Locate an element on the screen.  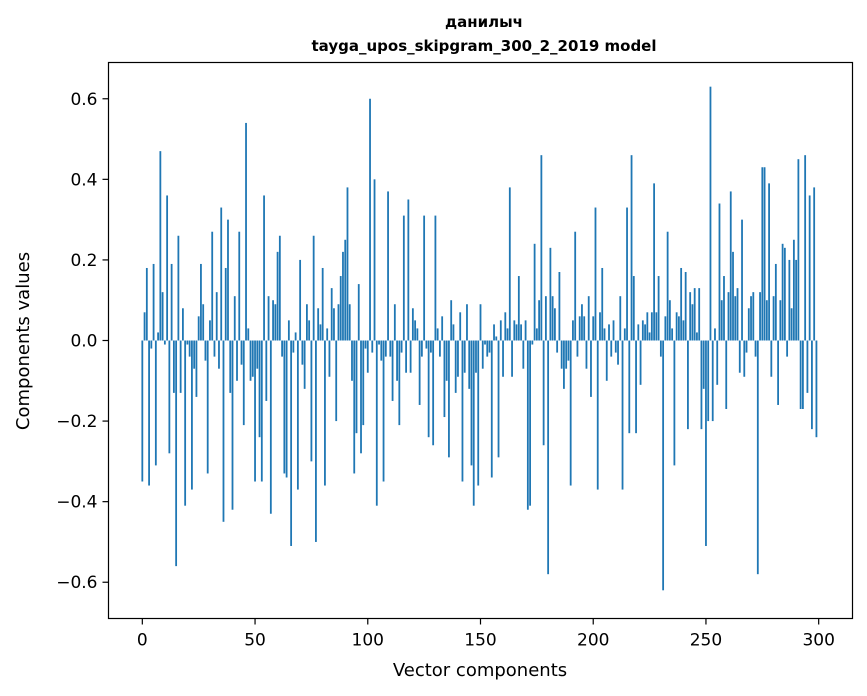
y-tick-label: −0.4 is located at coordinates (76, 503).